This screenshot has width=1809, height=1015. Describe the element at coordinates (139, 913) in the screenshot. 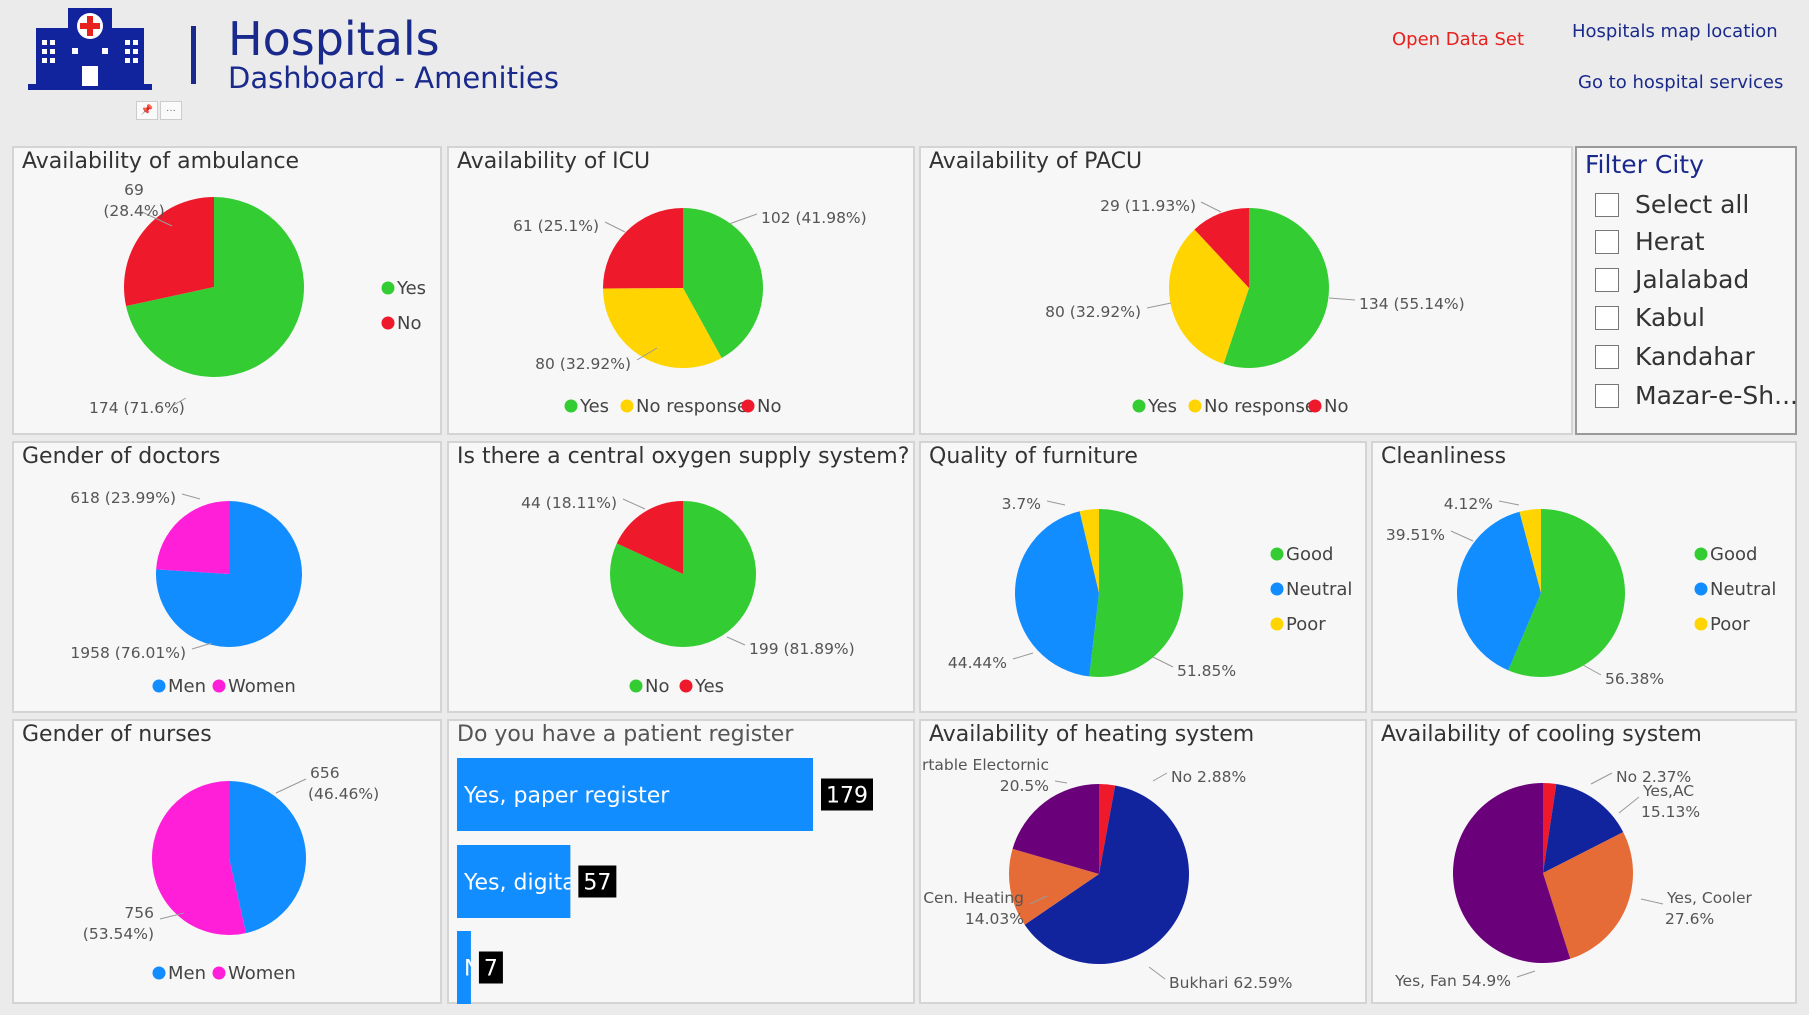

I see `data-label: 756` at that location.